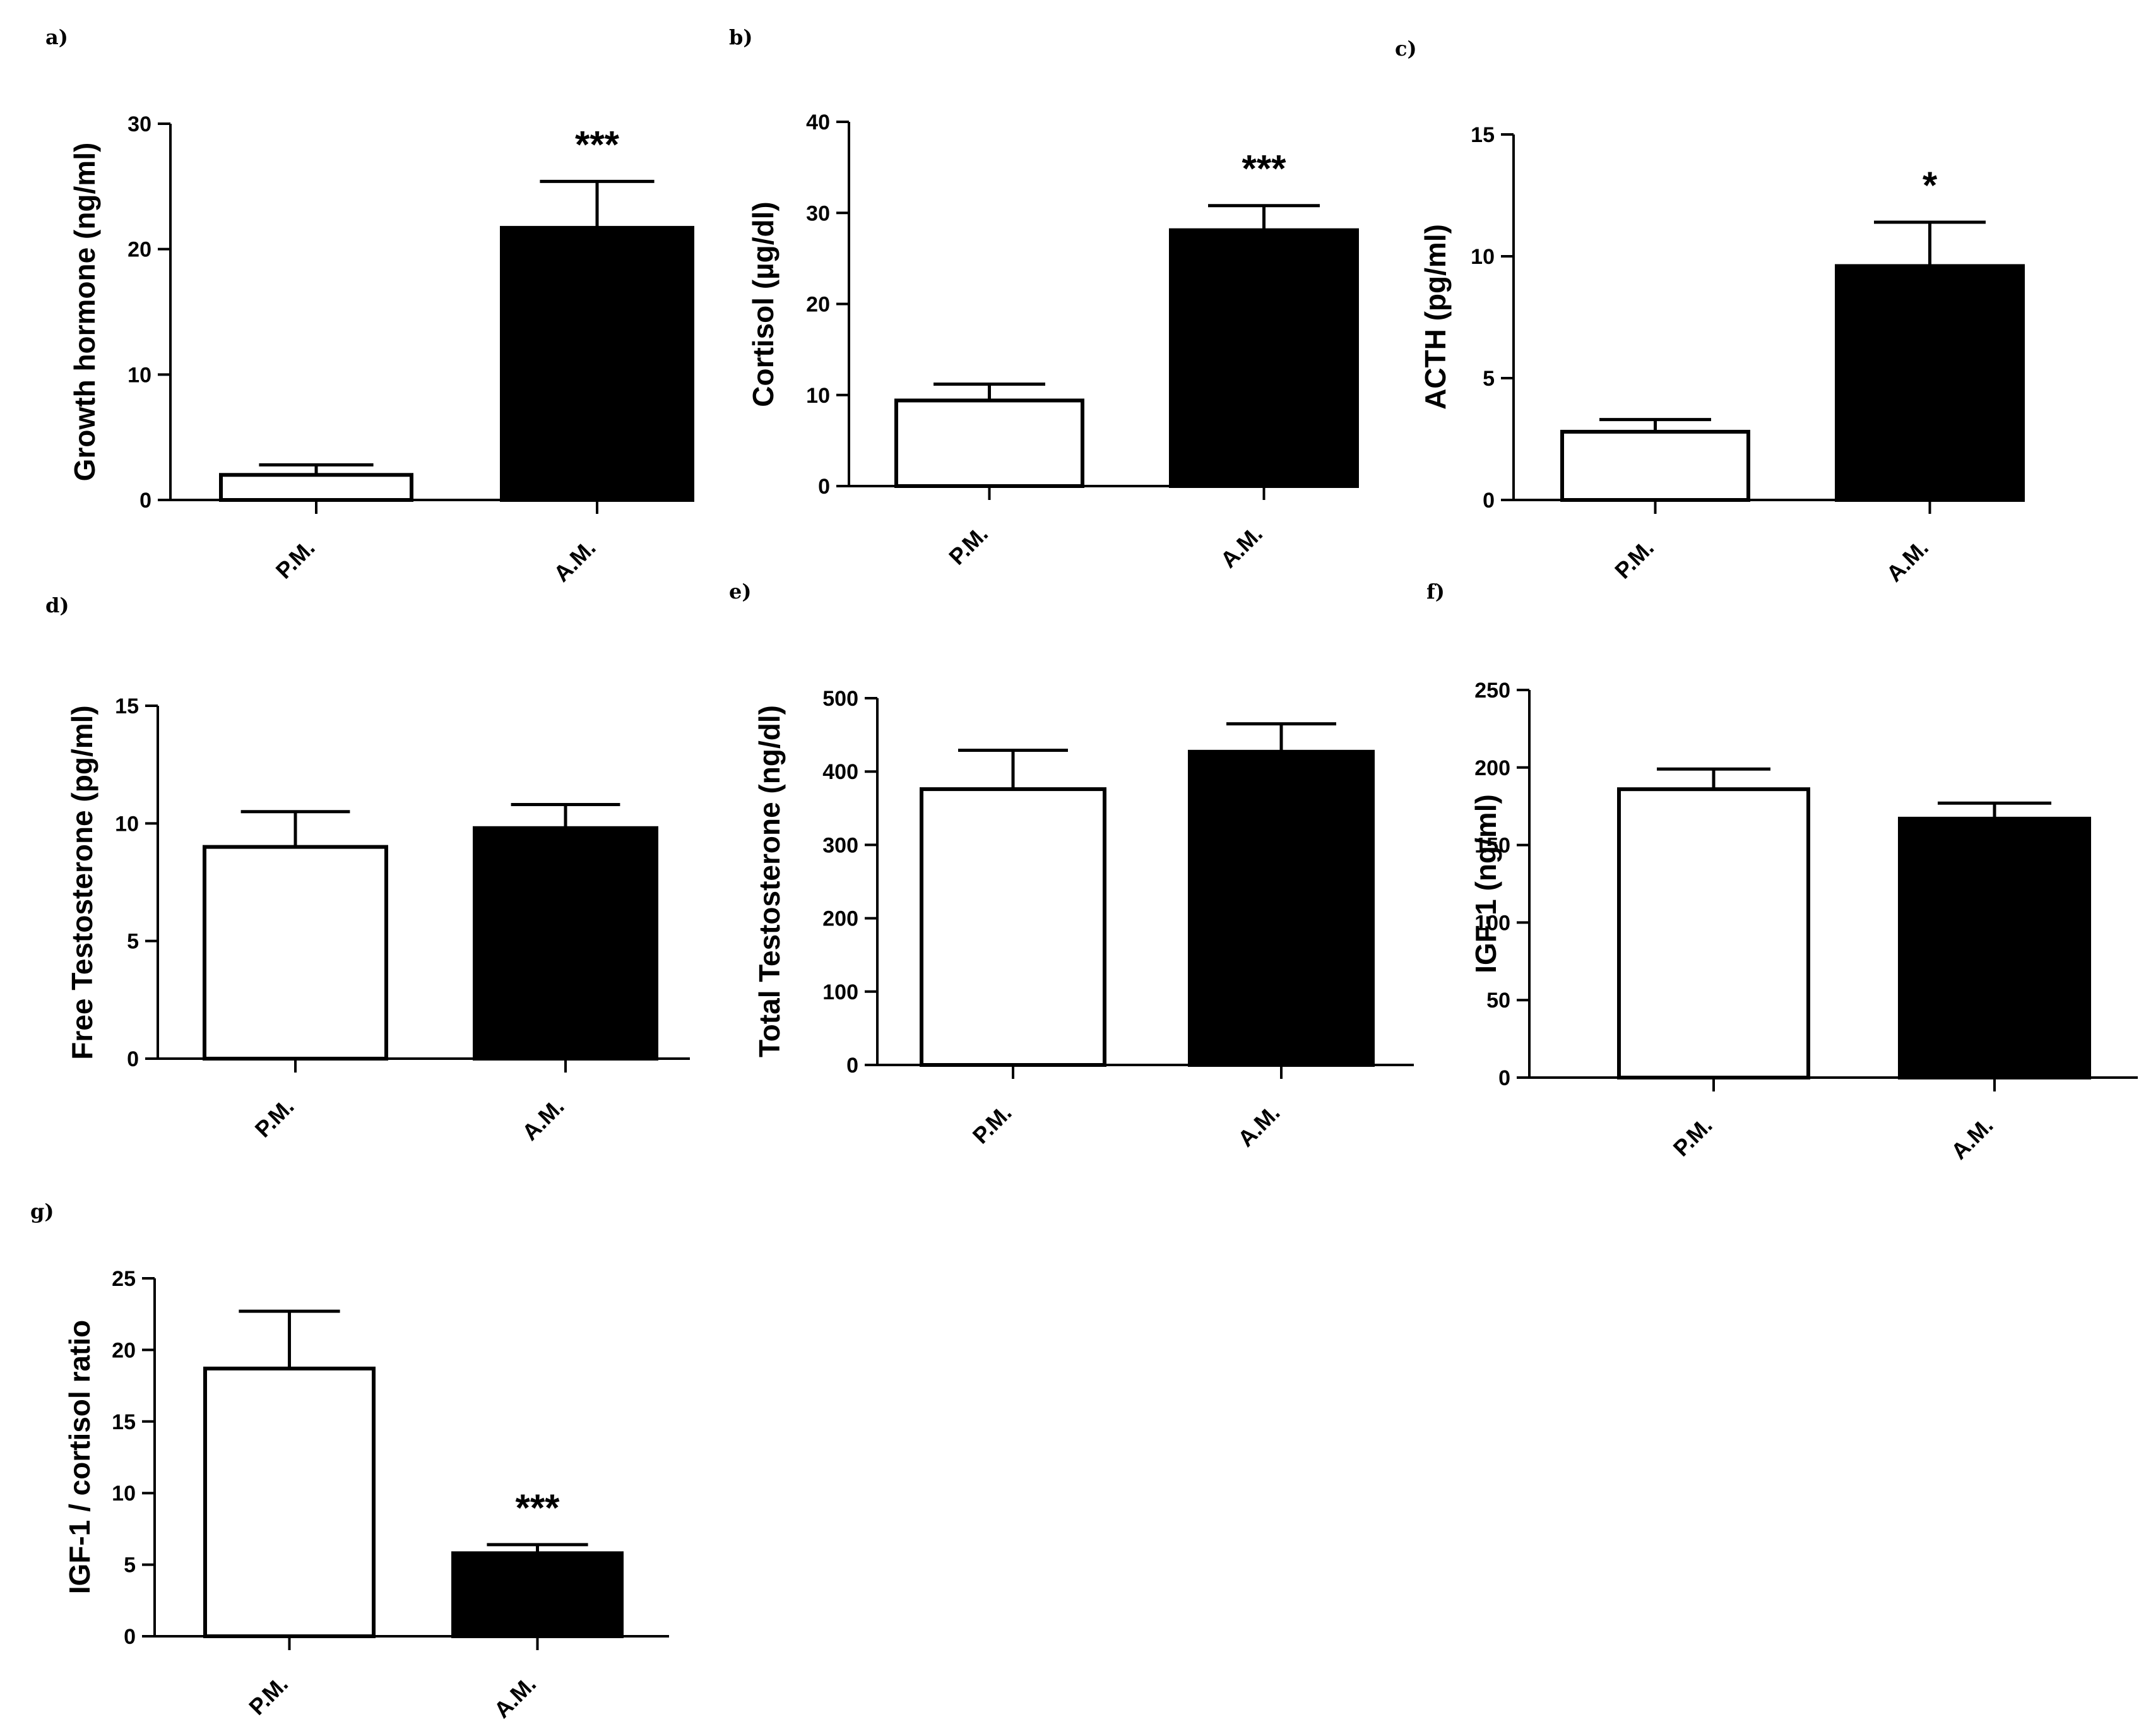  Describe the element at coordinates (1498, 1001) in the screenshot. I see `y-tick-label: 50` at that location.